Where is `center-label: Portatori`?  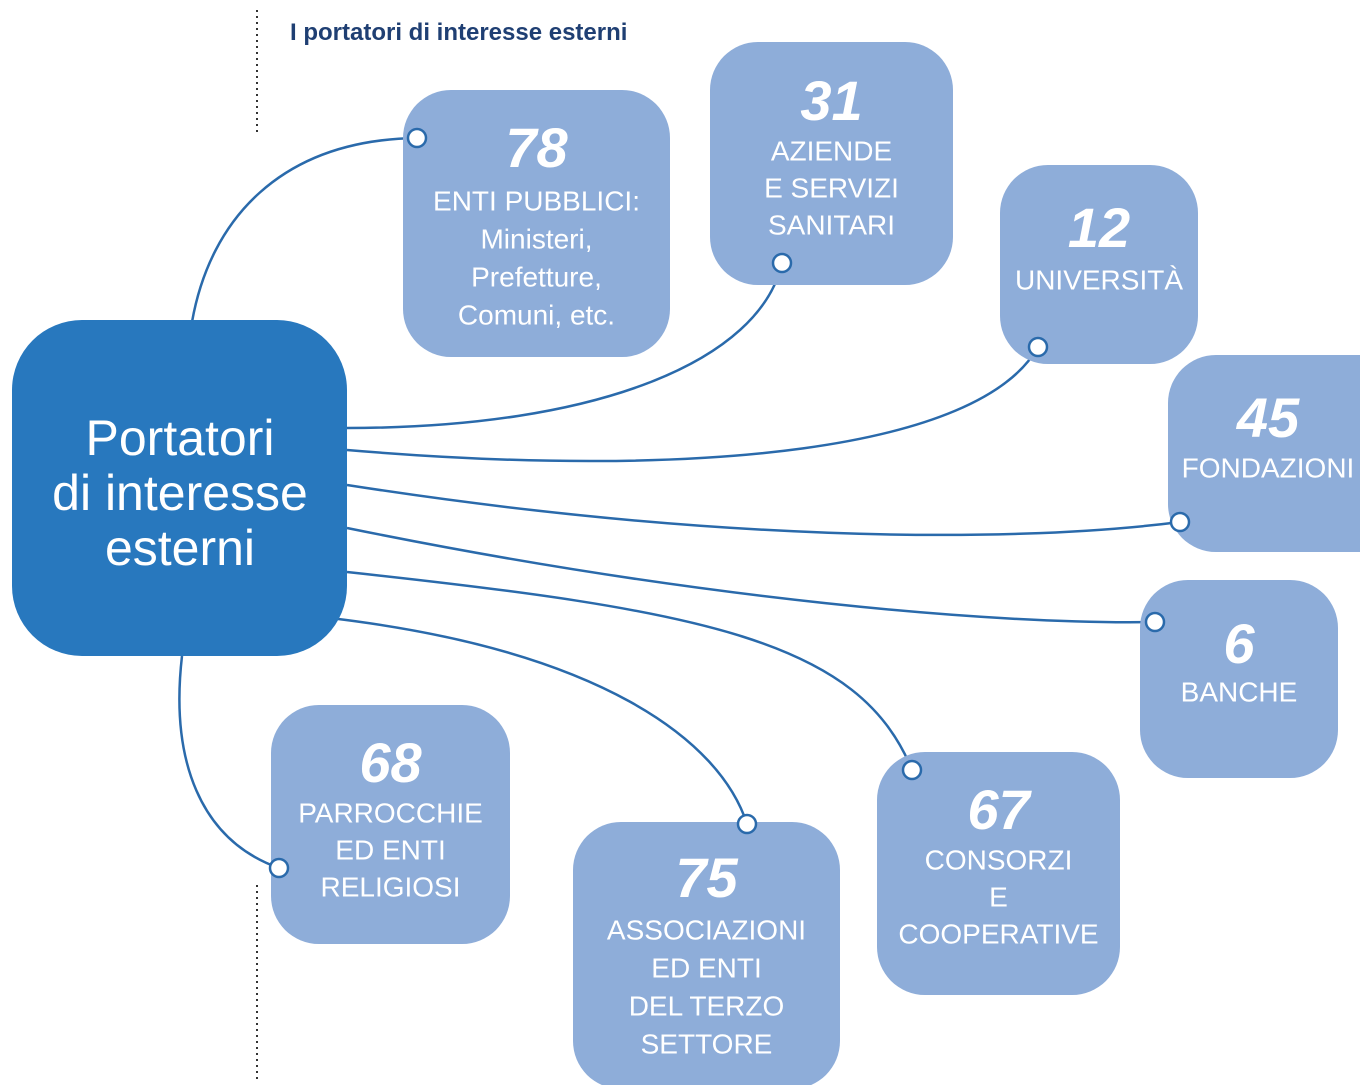 center-label: Portatori is located at coordinates (180, 438).